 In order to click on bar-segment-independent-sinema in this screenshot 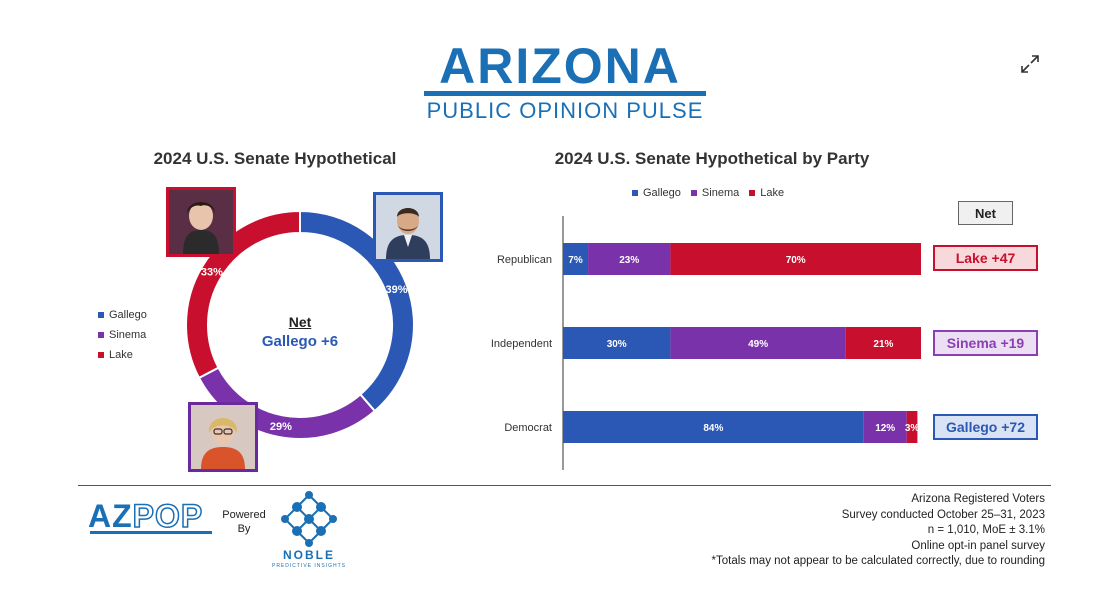, I will do `click(758, 343)`.